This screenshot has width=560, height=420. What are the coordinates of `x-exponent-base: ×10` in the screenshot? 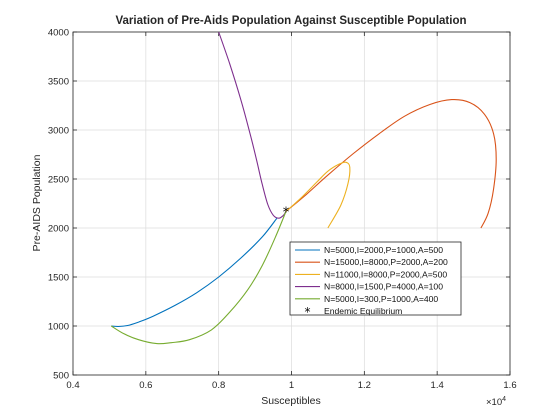 It's located at (494, 402).